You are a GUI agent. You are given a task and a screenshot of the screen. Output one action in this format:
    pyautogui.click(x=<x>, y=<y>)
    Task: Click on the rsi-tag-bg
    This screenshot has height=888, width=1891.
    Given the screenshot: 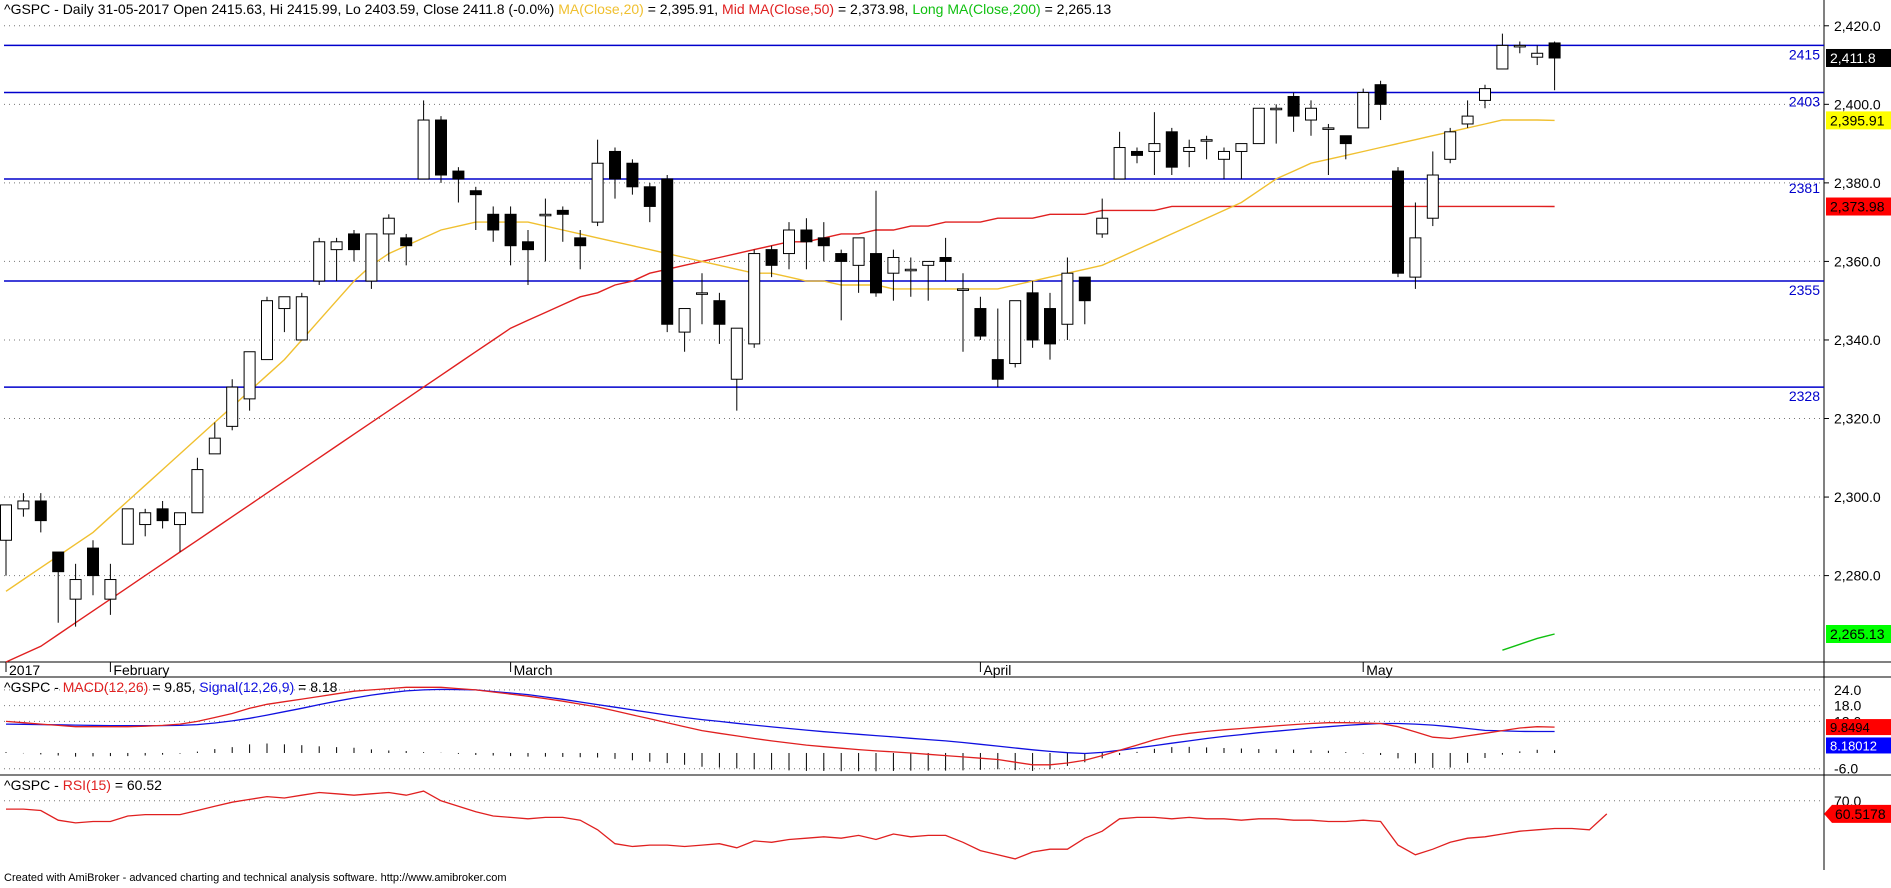 What is the action you would take?
    pyautogui.click(x=1857, y=813)
    